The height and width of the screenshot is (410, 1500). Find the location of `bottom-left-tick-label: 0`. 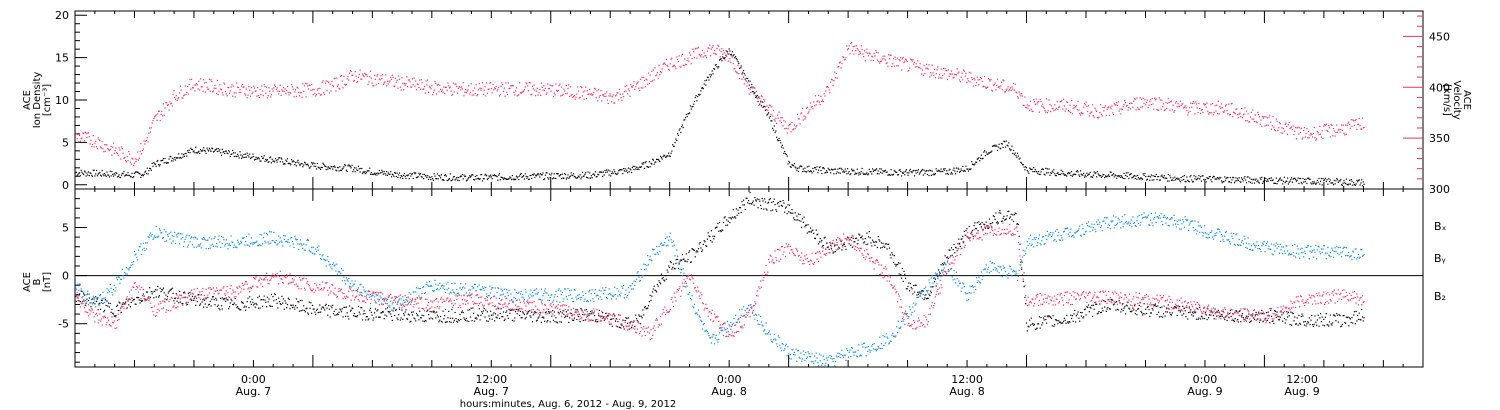

bottom-left-tick-label: 0 is located at coordinates (65, 276).